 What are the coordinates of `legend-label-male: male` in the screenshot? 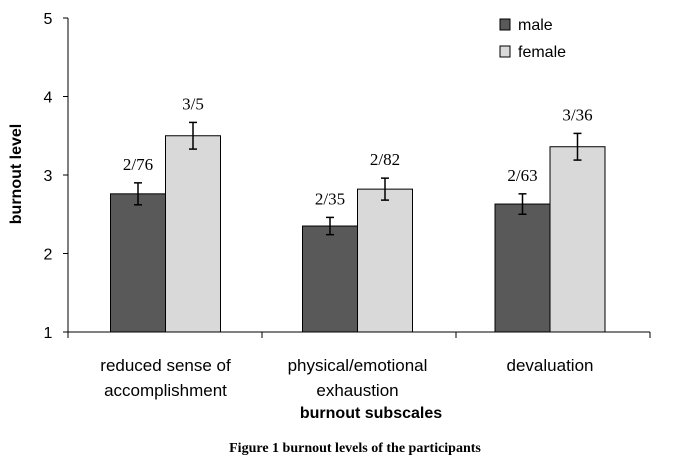 It's located at (535, 25).